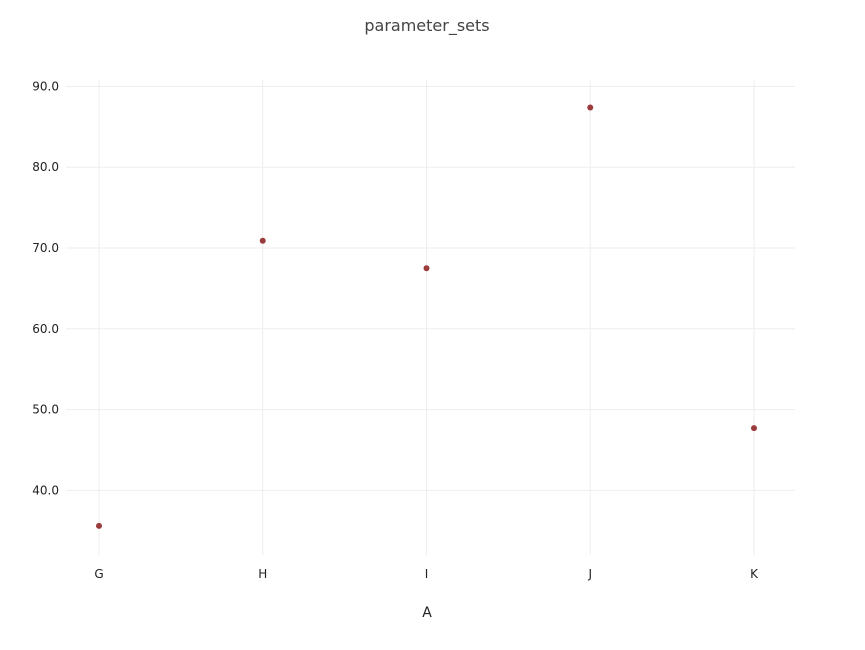 The height and width of the screenshot is (650, 865). I want to click on x-axis-ticks: G H I J K, so click(426, 574).